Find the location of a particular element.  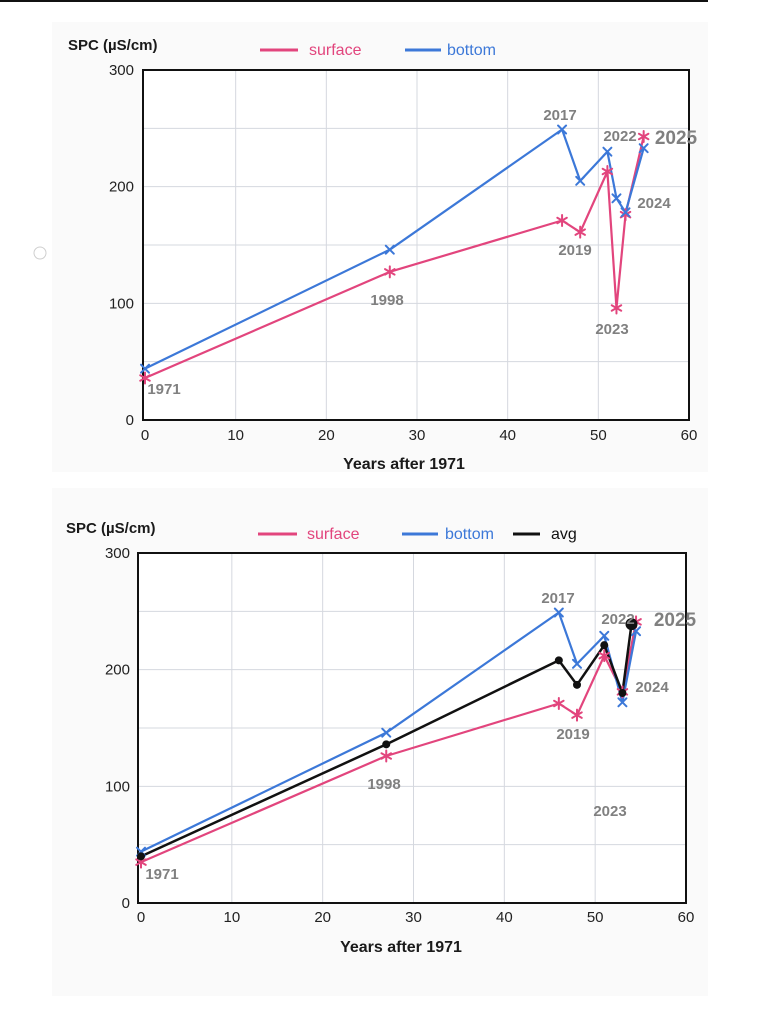

x-tick-label: 40 is located at coordinates (504, 917).